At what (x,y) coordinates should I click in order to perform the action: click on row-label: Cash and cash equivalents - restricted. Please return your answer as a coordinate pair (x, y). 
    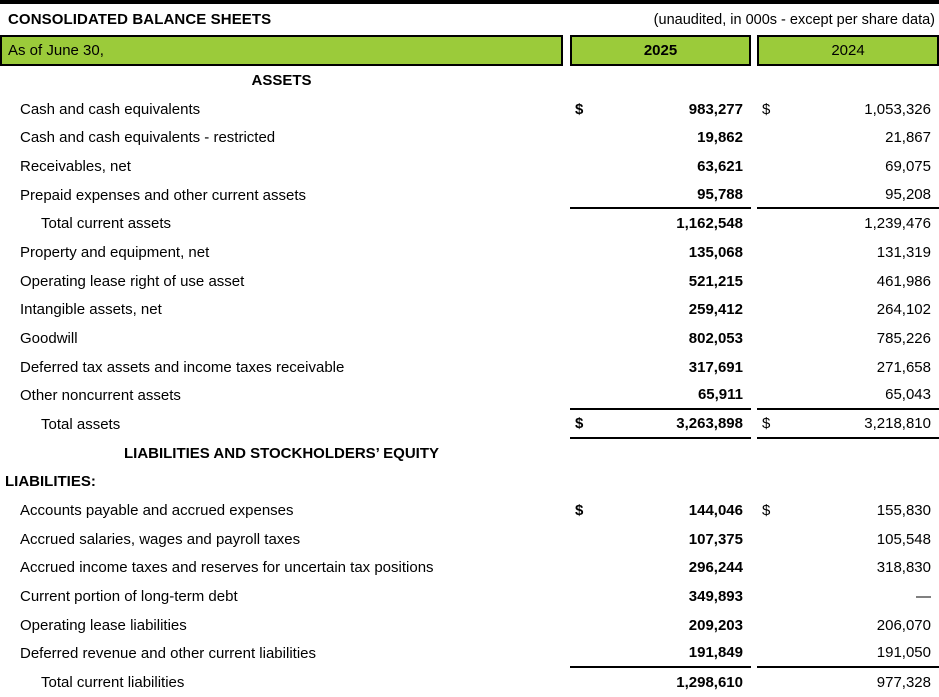
    Looking at the image, I should click on (148, 138).